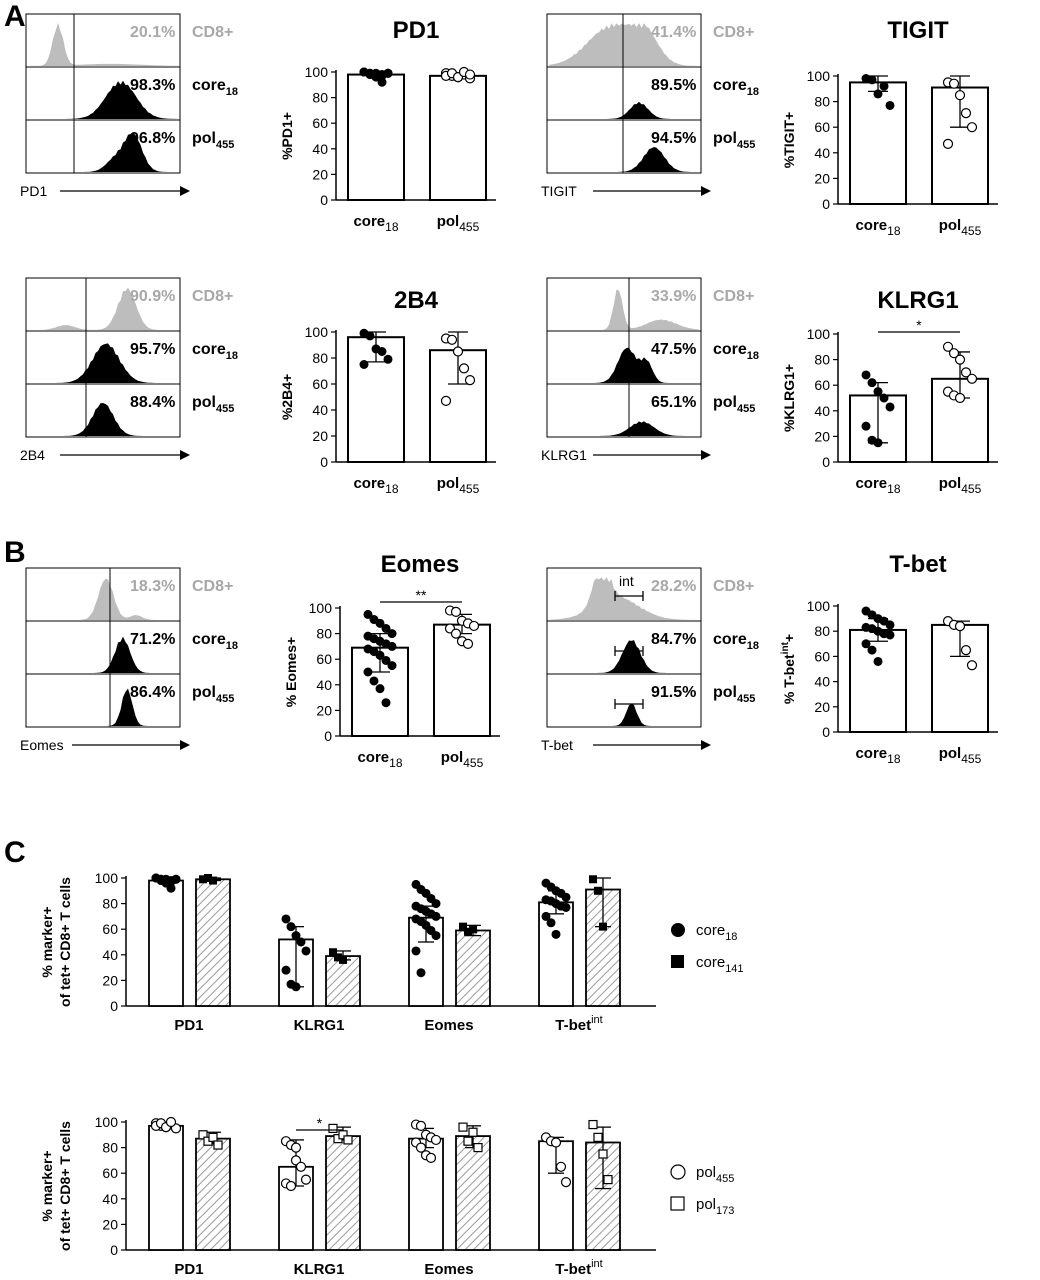 The height and width of the screenshot is (1280, 1040). I want to click on histogram-2b4: 90.9% CD8+ 95.7% core18 88.4% pol455 2B4, so click(129, 370).